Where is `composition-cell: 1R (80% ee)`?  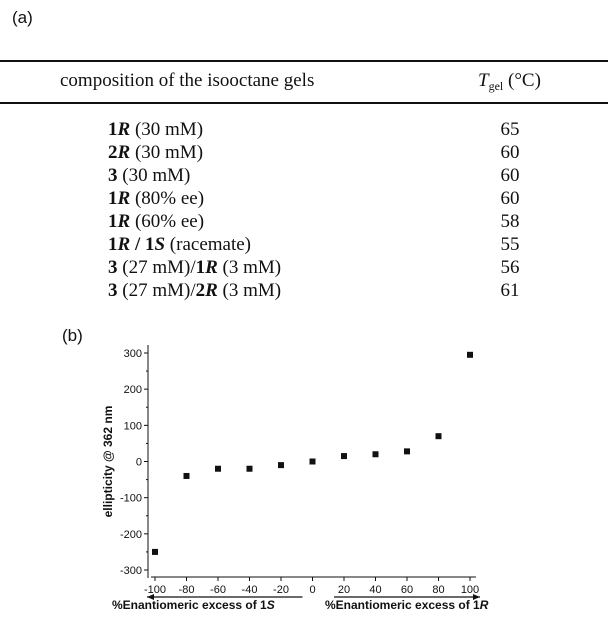
composition-cell: 1R (80% ee) is located at coordinates (156, 198).